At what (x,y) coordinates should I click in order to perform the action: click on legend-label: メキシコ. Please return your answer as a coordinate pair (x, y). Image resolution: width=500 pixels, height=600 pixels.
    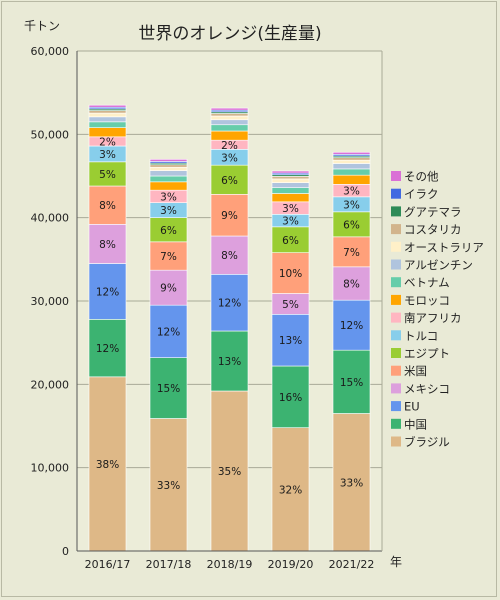
    Looking at the image, I should click on (427, 389).